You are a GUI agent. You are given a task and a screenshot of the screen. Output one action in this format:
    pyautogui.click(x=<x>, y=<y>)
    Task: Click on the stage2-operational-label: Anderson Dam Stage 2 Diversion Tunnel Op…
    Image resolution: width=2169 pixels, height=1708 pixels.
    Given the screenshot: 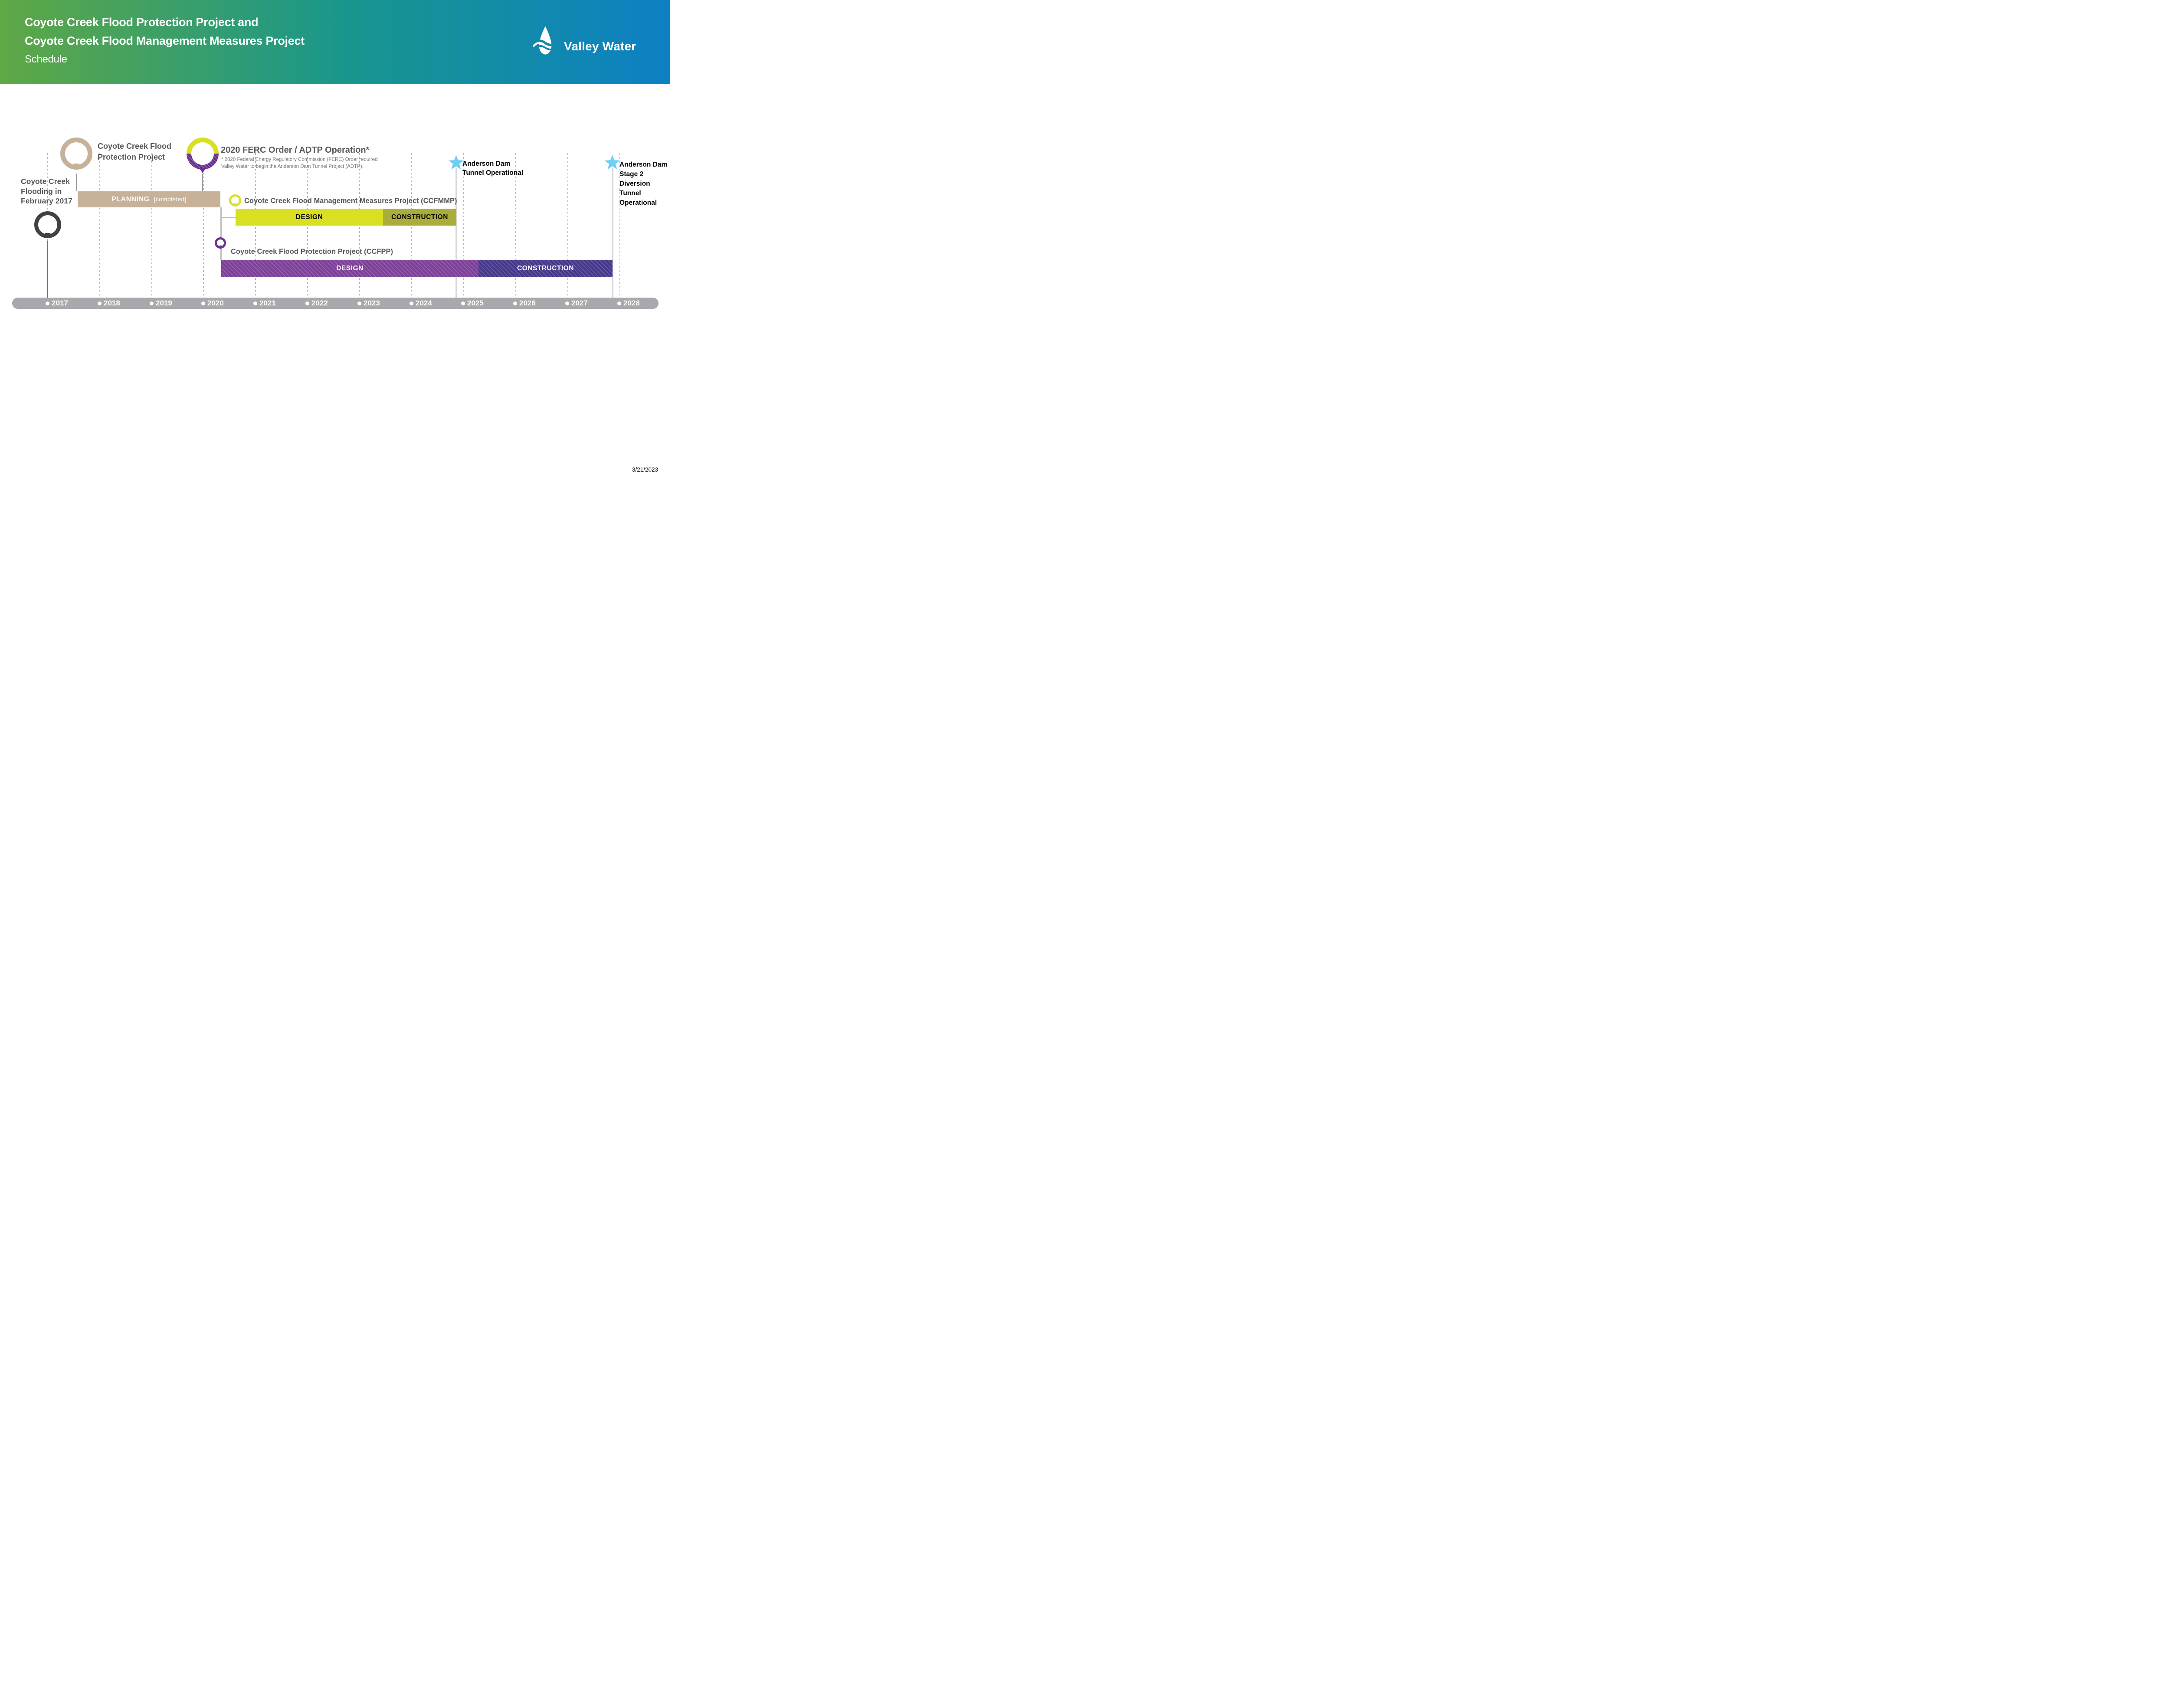 What is the action you would take?
    pyautogui.click(x=643, y=184)
    